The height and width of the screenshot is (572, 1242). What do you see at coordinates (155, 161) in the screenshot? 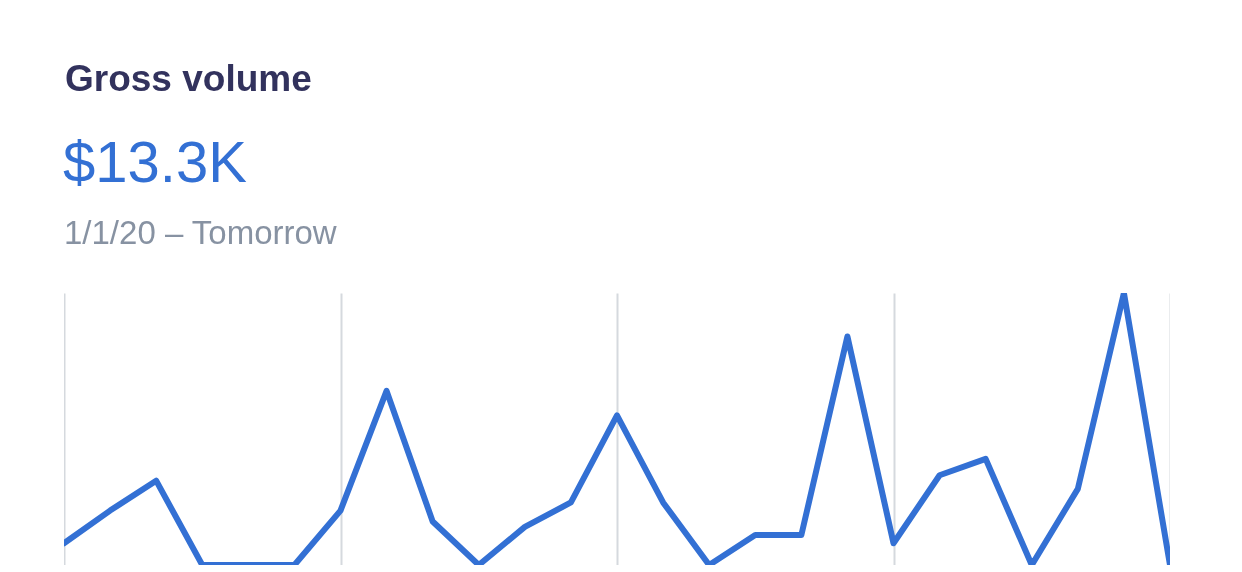
I see `chart-subtitle: $13.3K` at bounding box center [155, 161].